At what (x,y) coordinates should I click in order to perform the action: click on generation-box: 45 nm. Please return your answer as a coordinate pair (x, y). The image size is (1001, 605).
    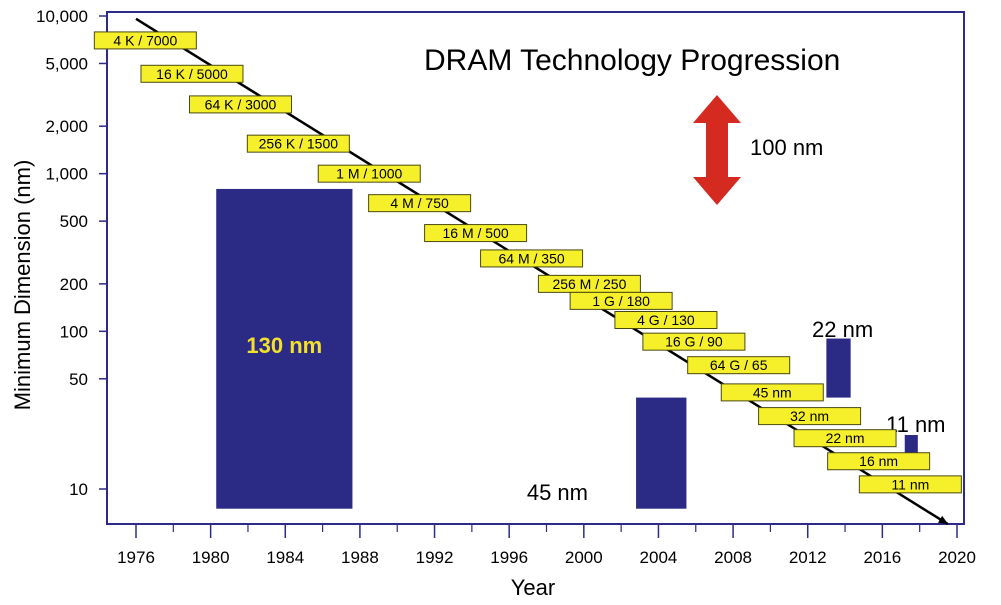
    Looking at the image, I should click on (772, 392).